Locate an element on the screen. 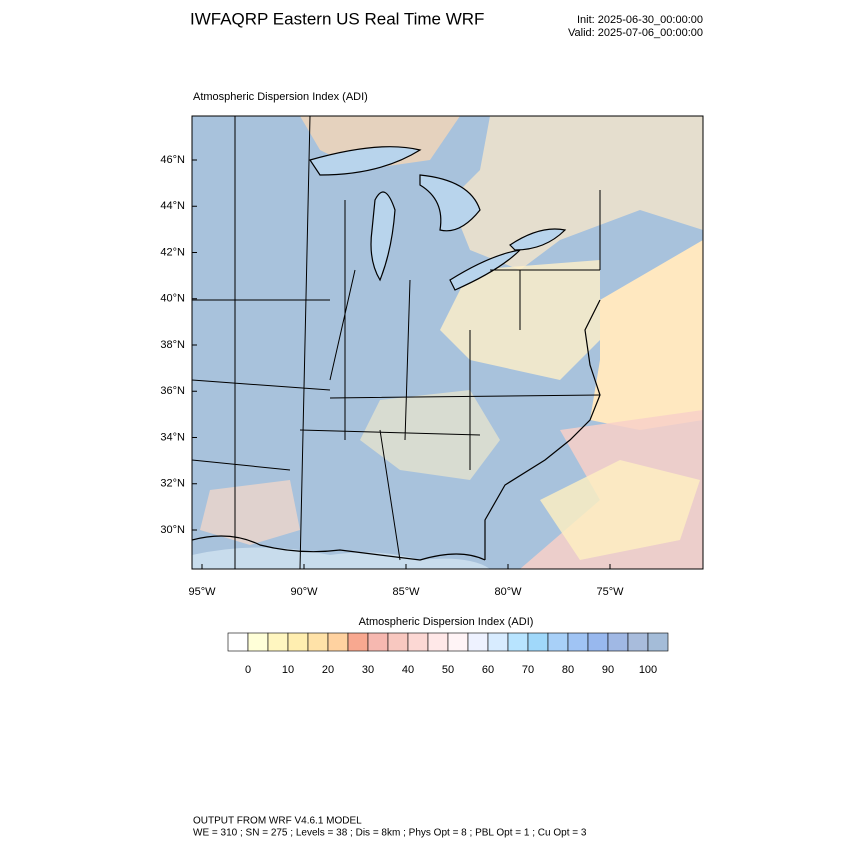 This screenshot has height=855, width=850. lake-huron is located at coordinates (450, 203).